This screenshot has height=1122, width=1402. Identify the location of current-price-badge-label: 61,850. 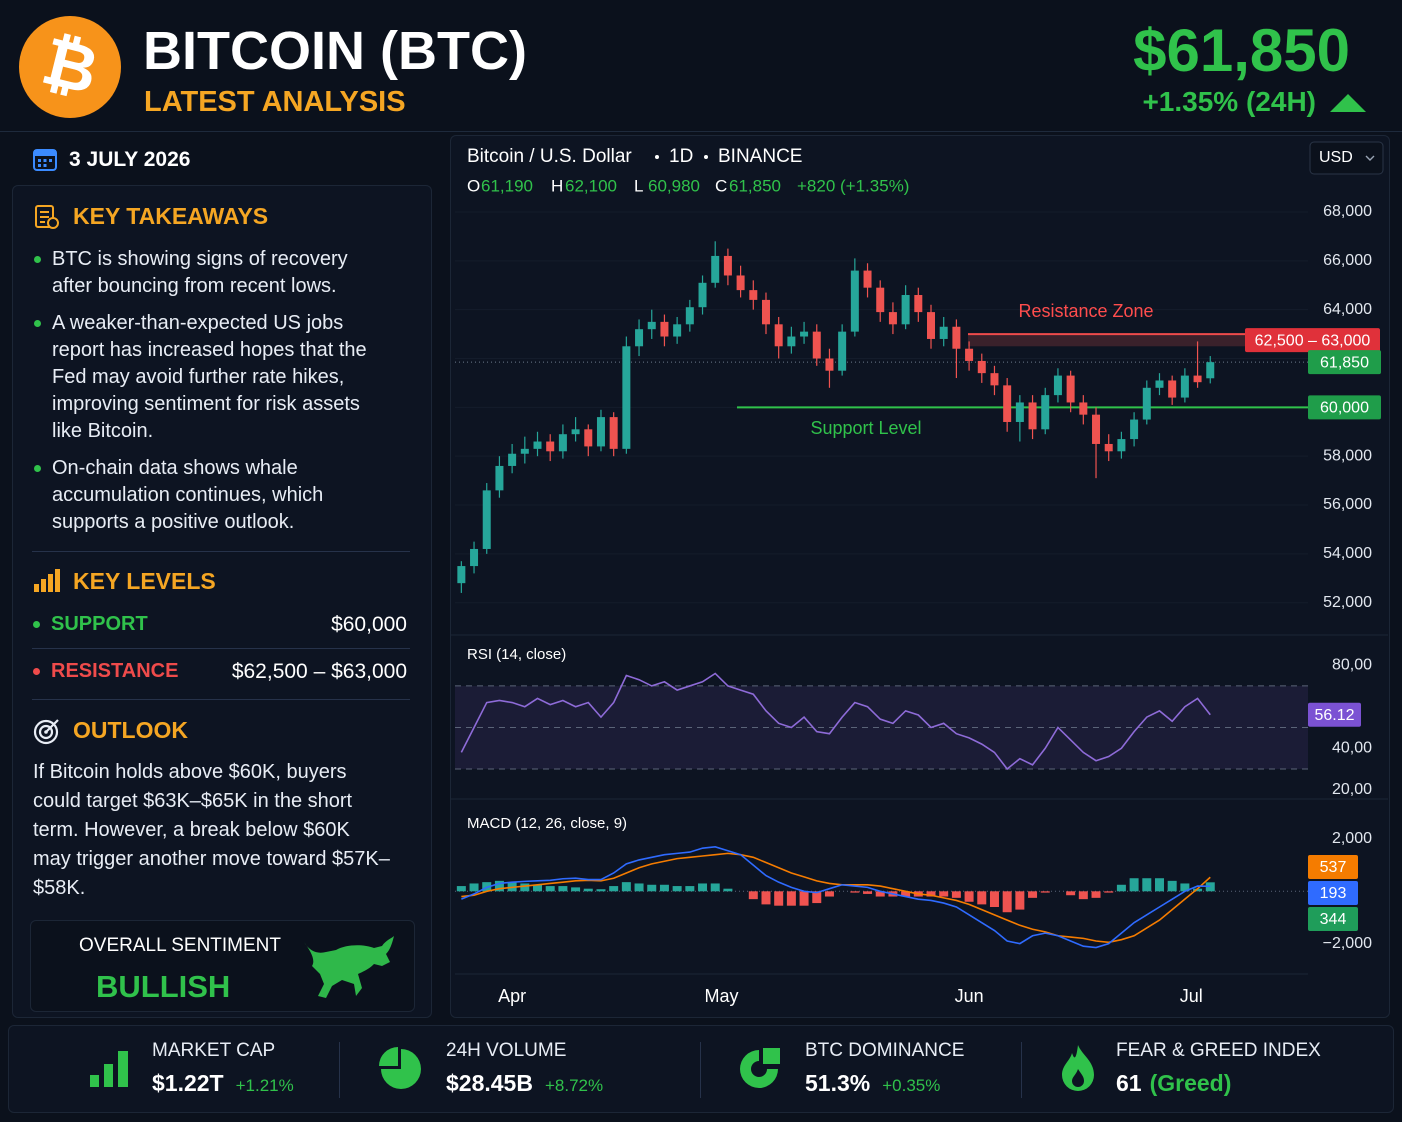
(1344, 362).